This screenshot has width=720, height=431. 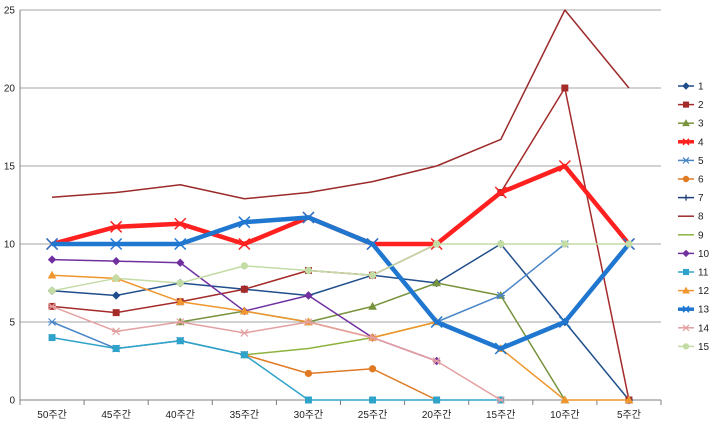 What do you see at coordinates (116, 415) in the screenshot?
I see `x-tick-label-1: 45주간` at bounding box center [116, 415].